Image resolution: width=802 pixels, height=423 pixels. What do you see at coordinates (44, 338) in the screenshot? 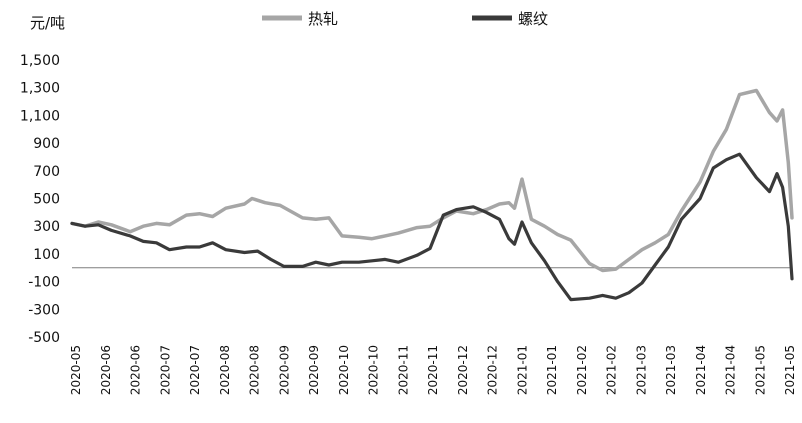
I see `y-tick-label: -500` at bounding box center [44, 338].